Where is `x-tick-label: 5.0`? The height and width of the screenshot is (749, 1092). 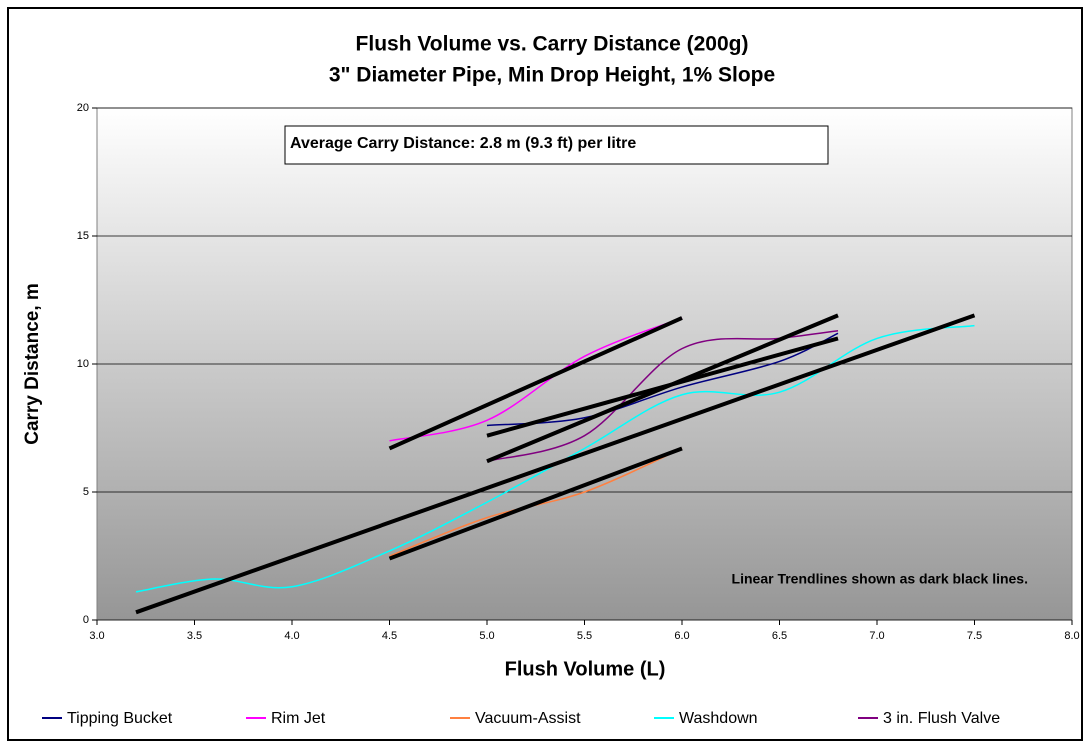
x-tick-label: 5.0 is located at coordinates (486, 636).